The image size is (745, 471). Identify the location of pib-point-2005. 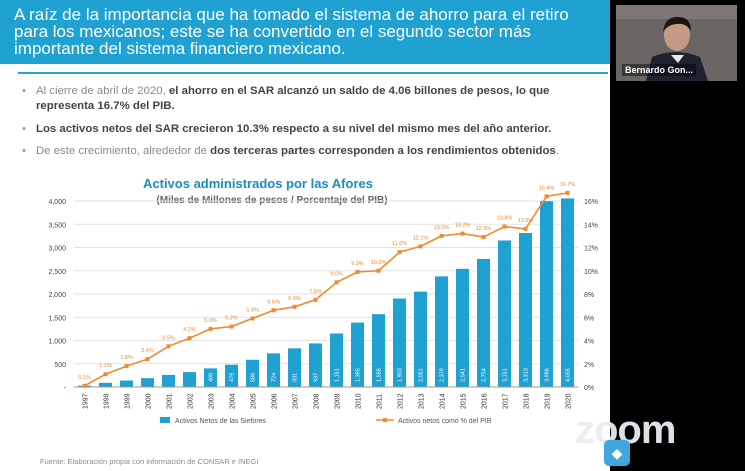
(252, 318).